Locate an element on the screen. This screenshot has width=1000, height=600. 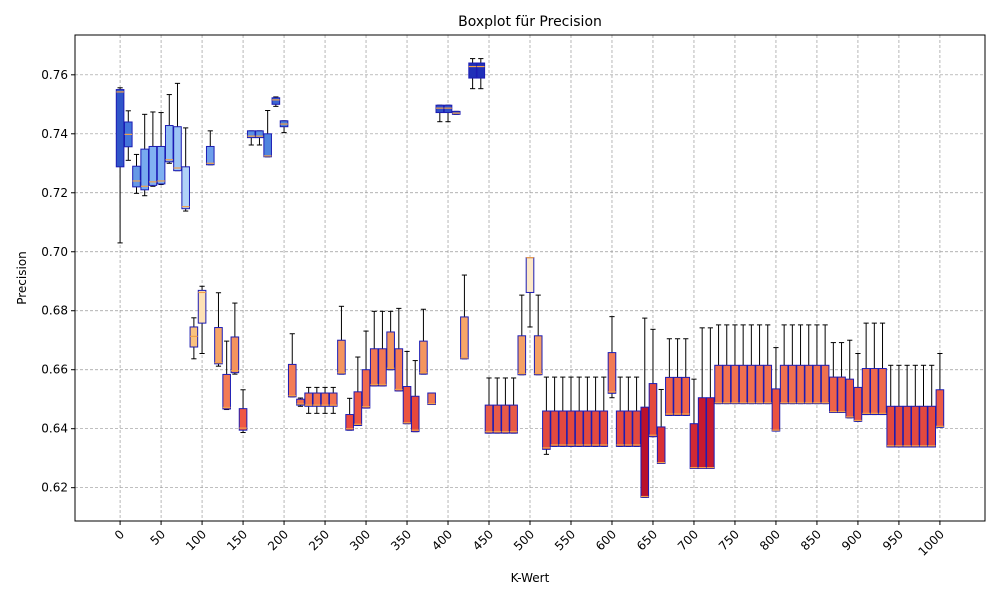
x-axis-label: K-Wert is located at coordinates (530, 578).